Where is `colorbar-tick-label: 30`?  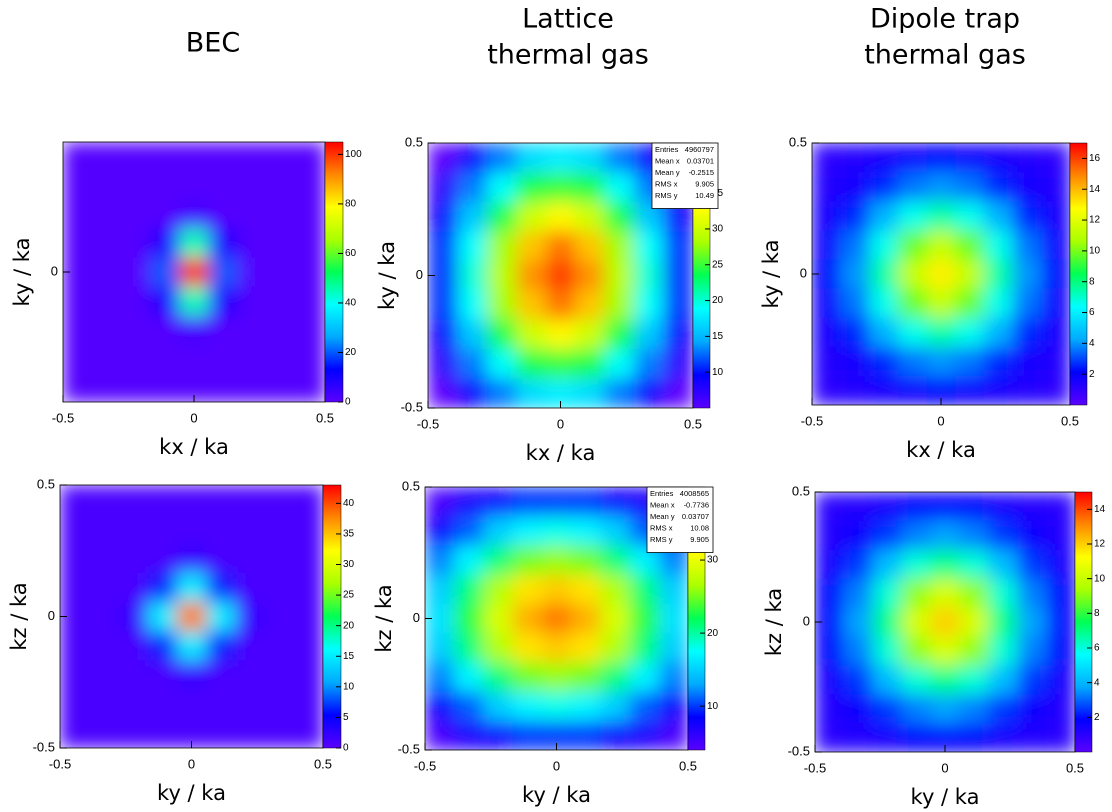
colorbar-tick-label: 30 is located at coordinates (349, 564).